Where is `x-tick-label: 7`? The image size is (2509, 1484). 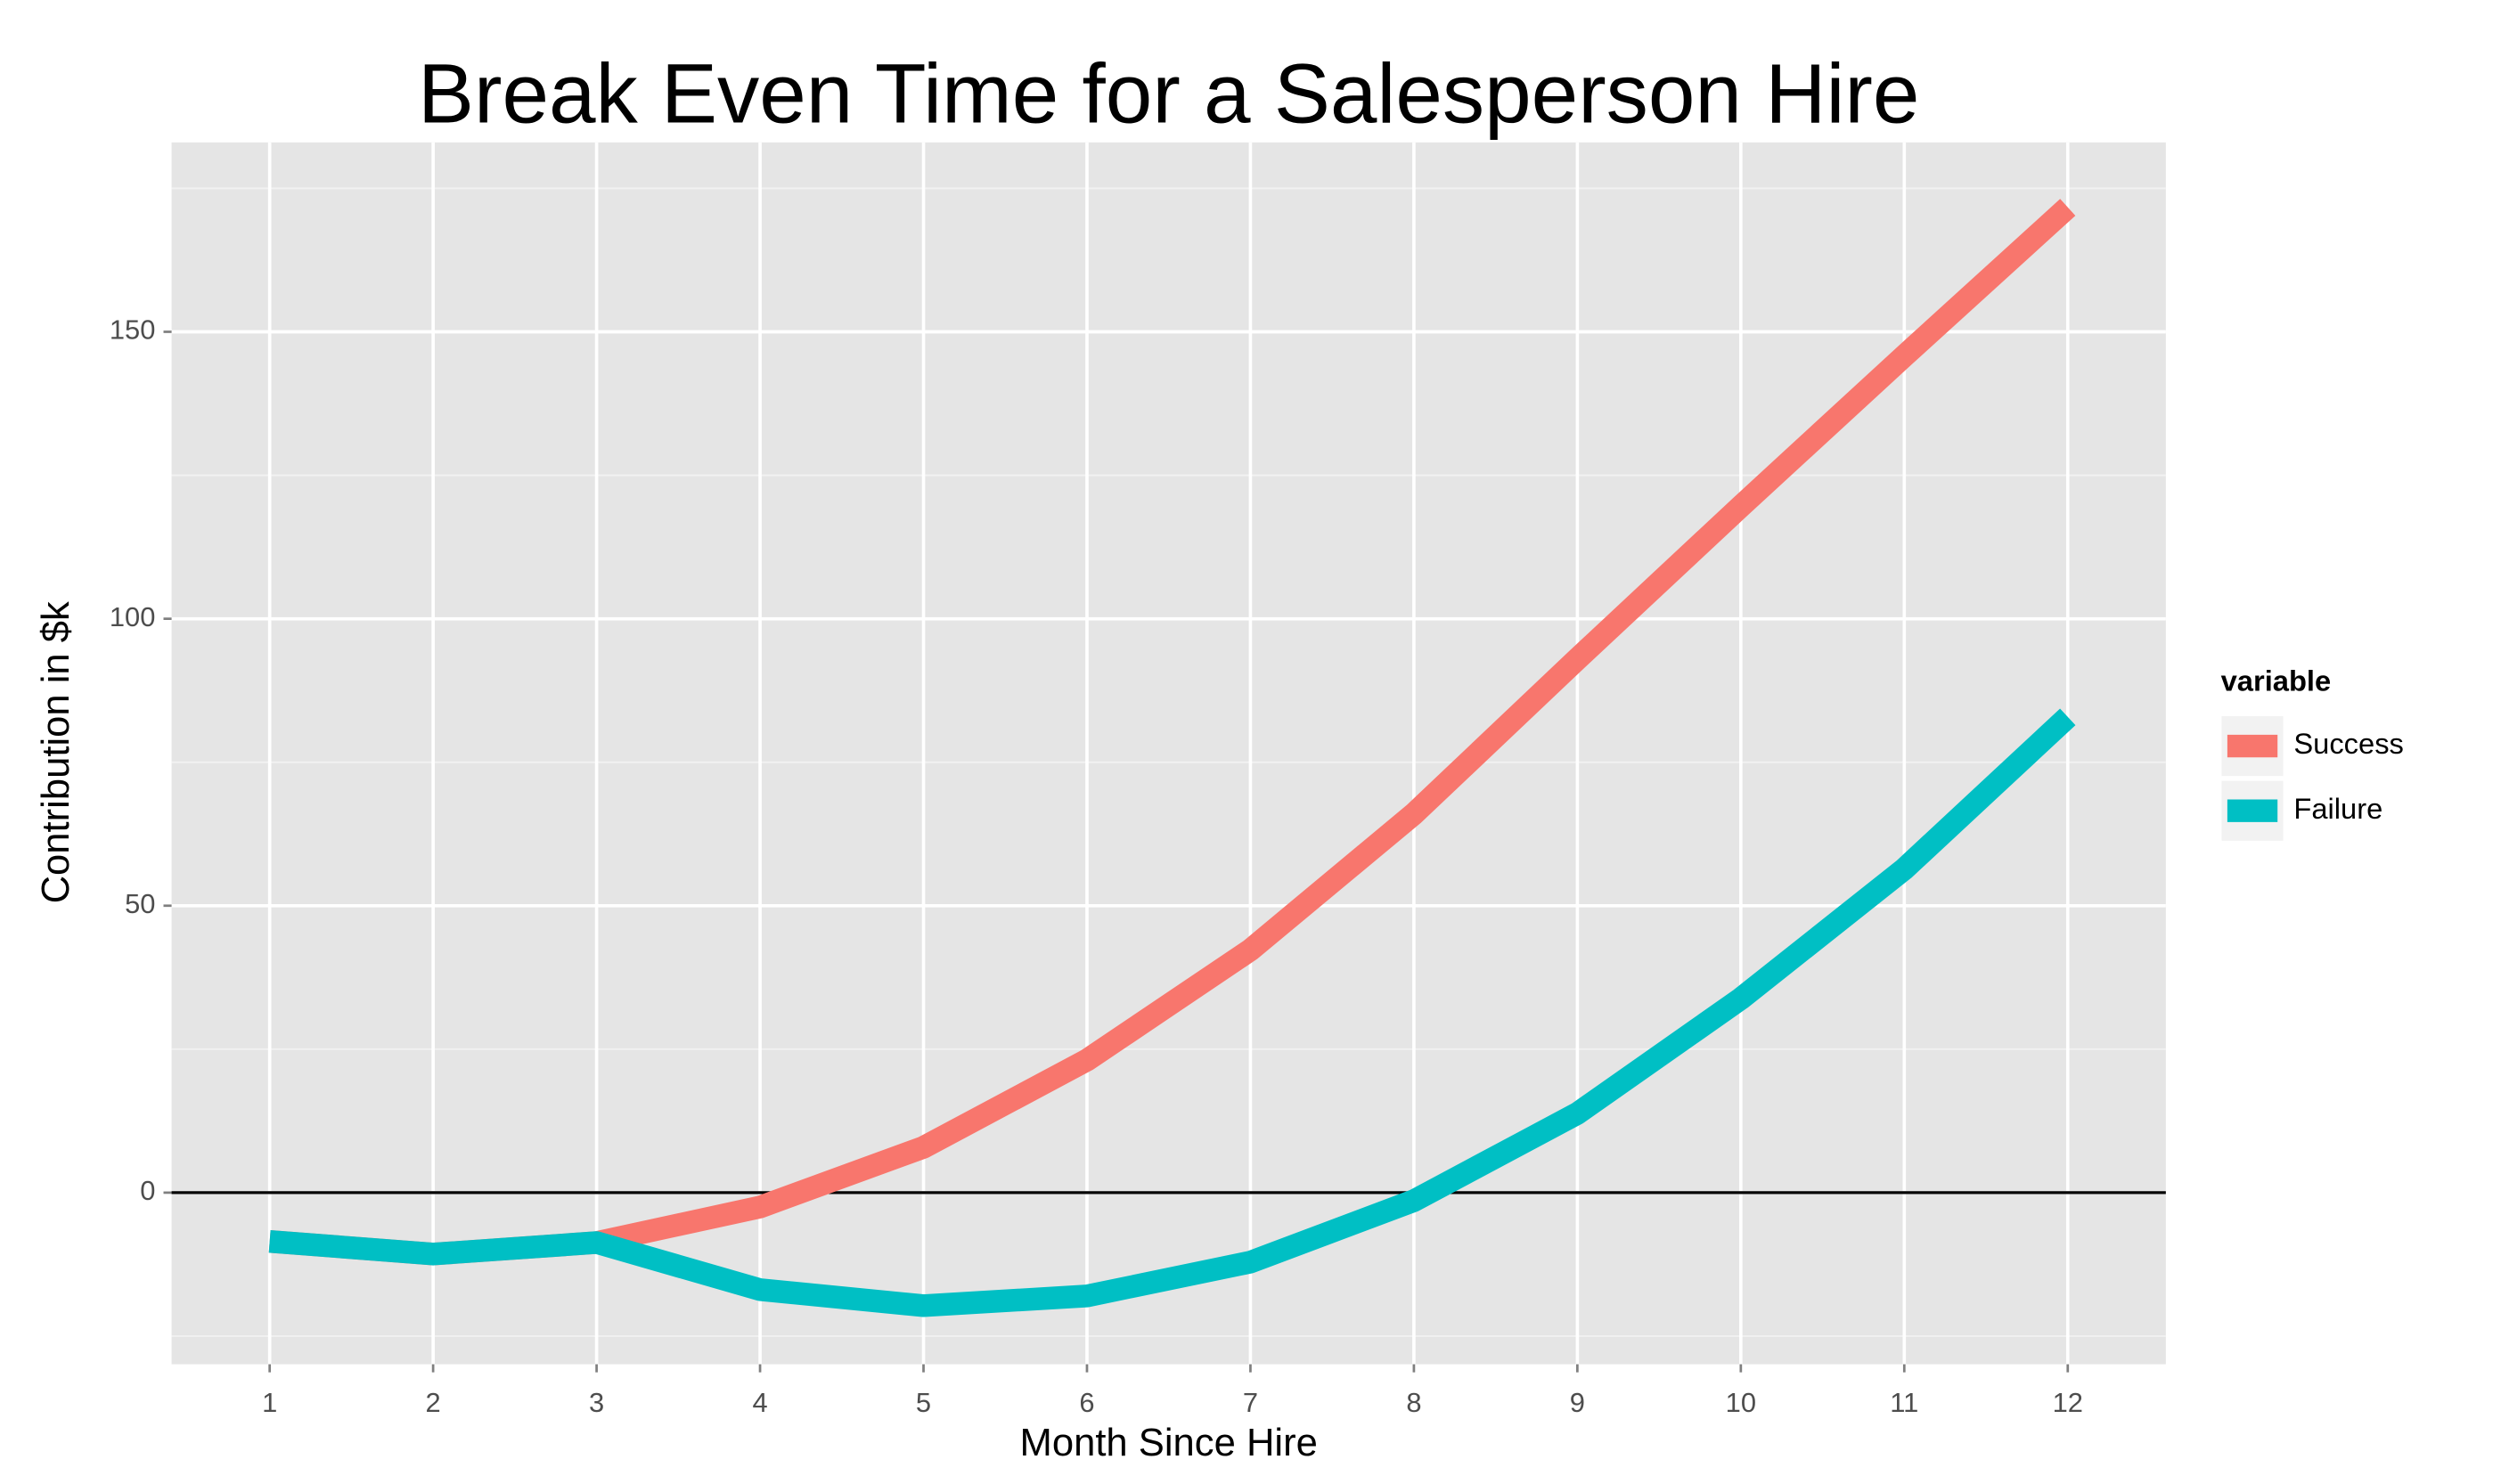
x-tick-label: 7 is located at coordinates (1250, 1402).